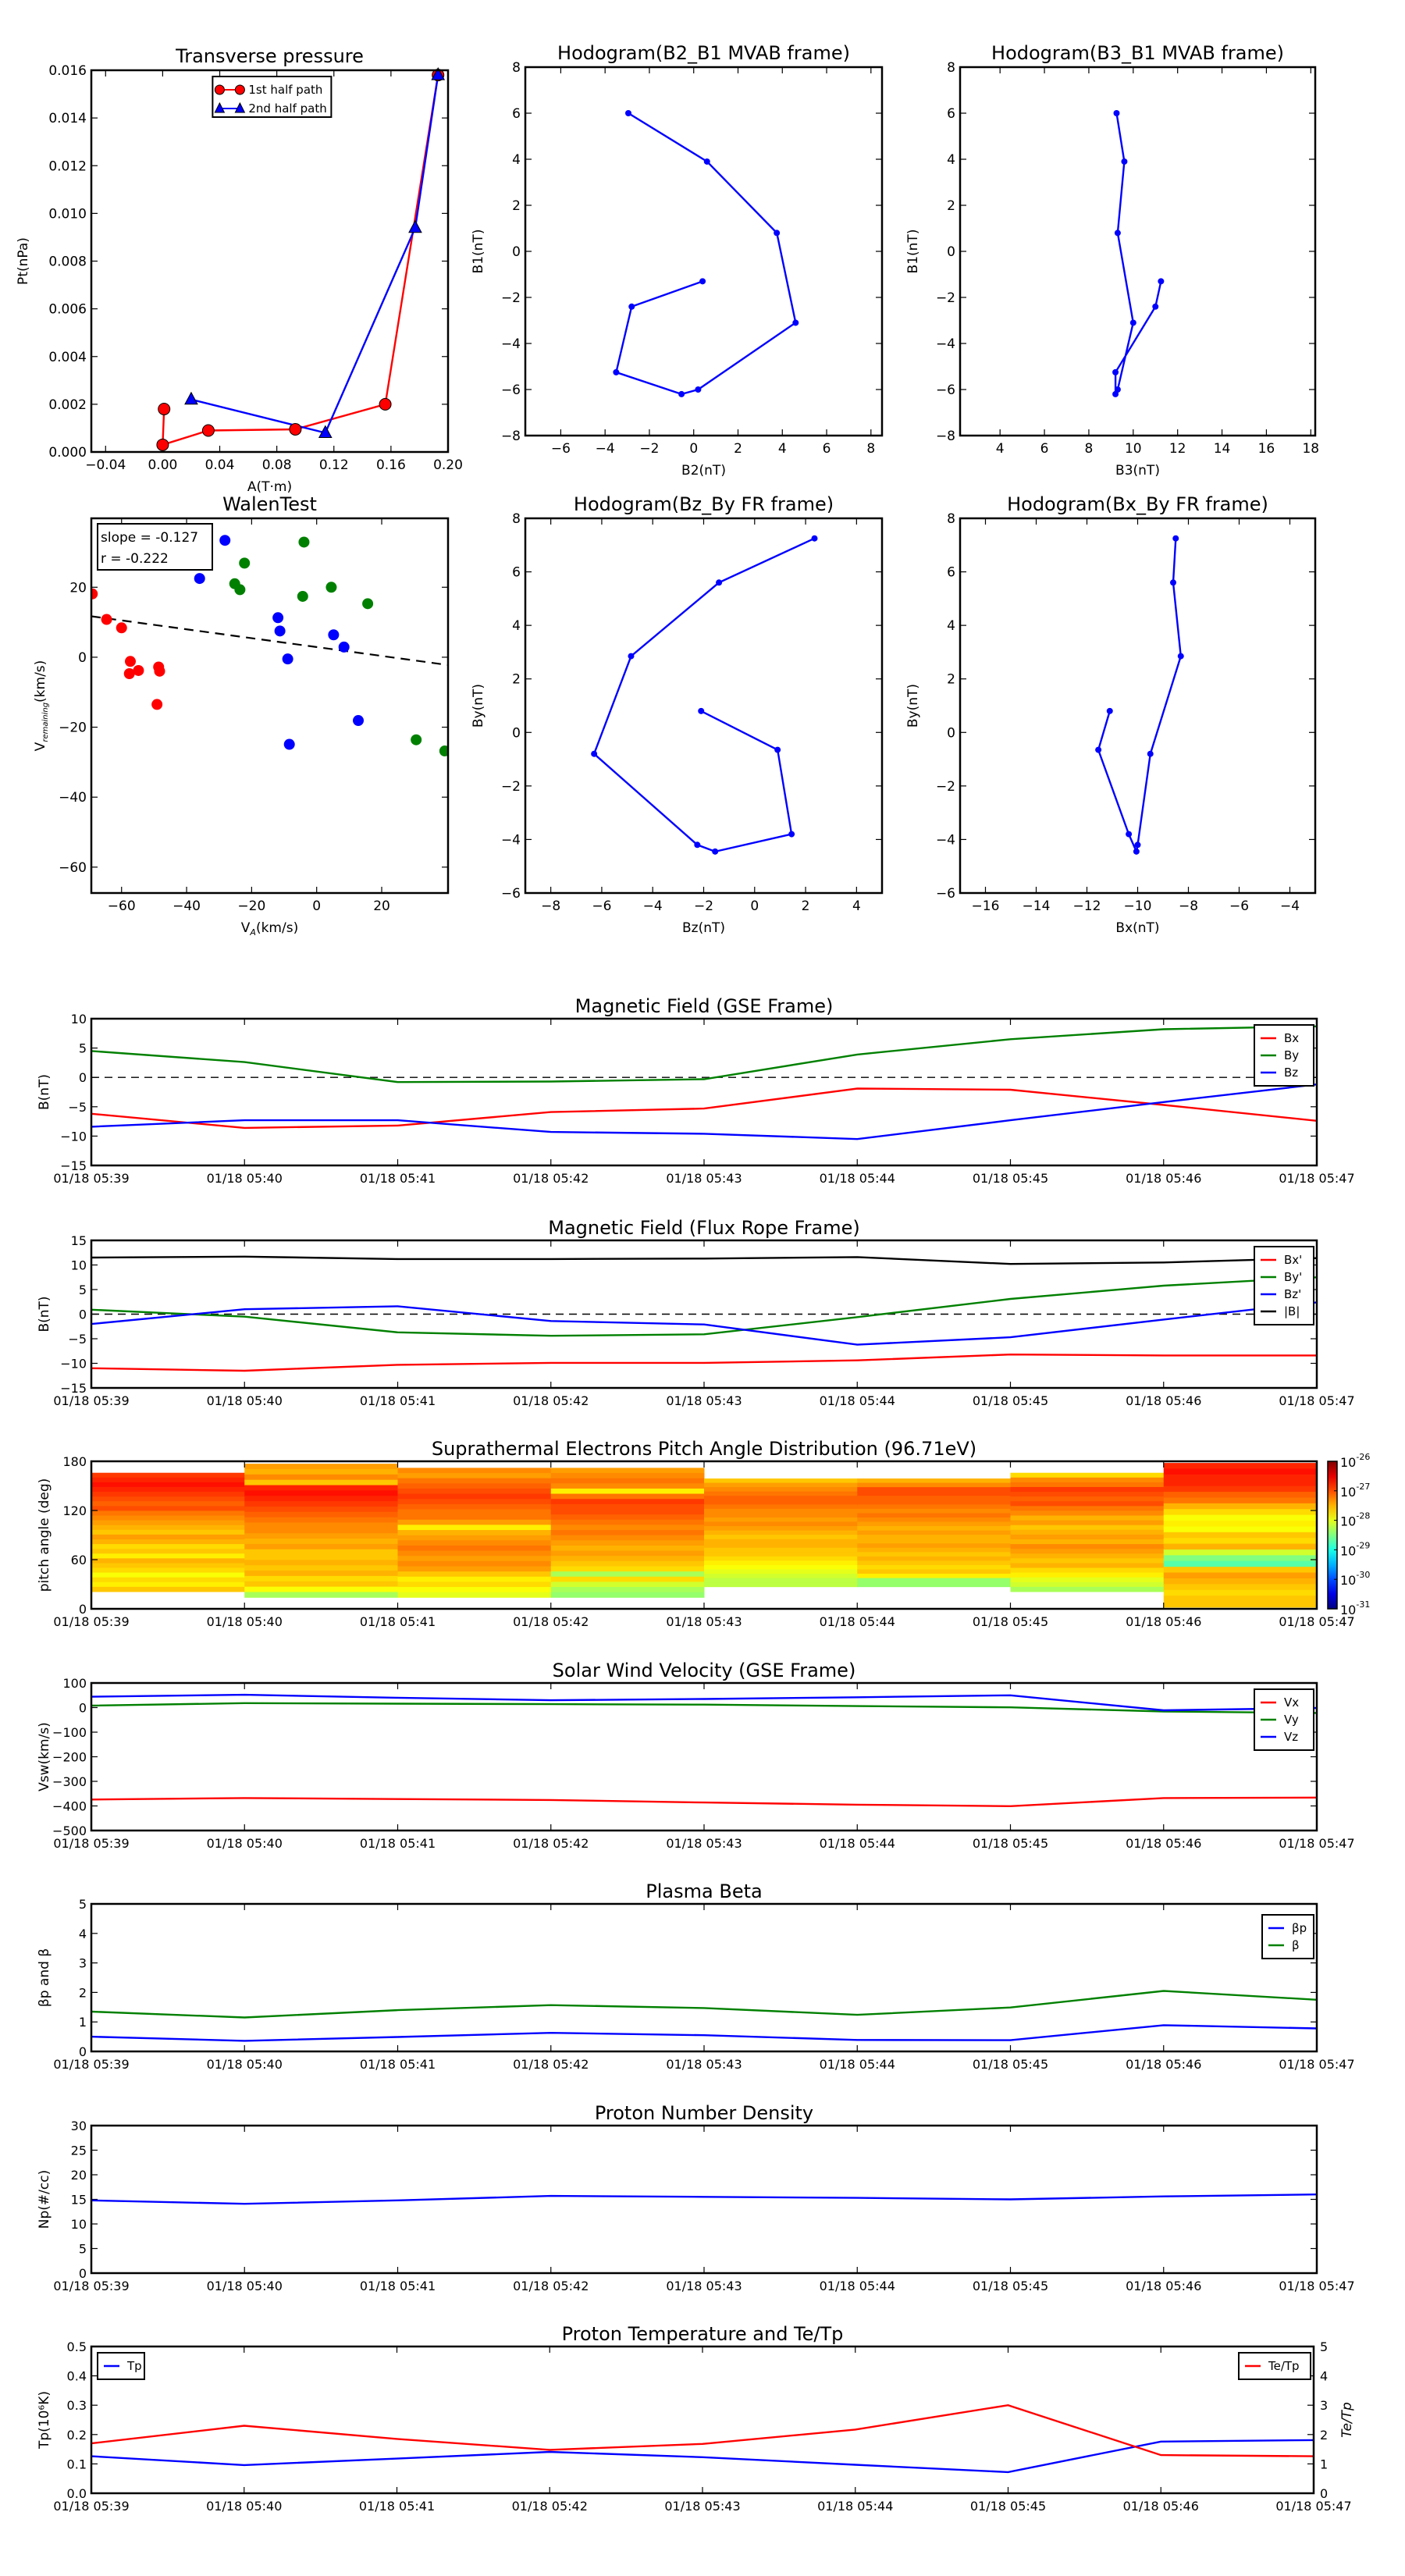 The height and width of the screenshot is (2576, 1405). Describe the element at coordinates (83, 2249) in the screenshot. I see `y-tick-label: 5` at that location.